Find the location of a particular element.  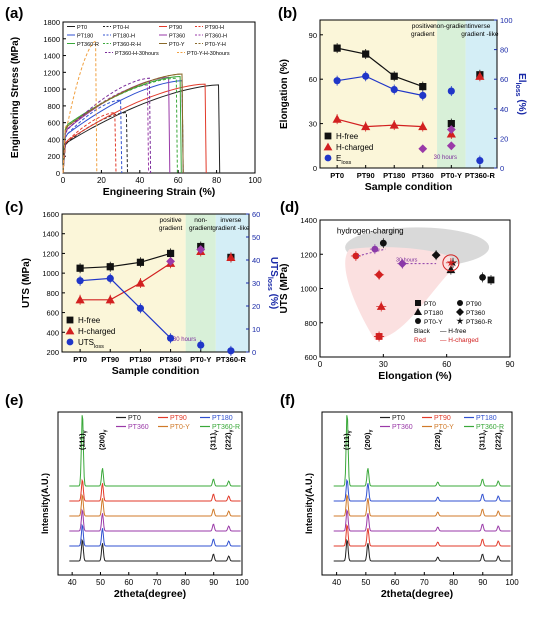

y-tick-label: 200 is located at coordinates (52, 352).